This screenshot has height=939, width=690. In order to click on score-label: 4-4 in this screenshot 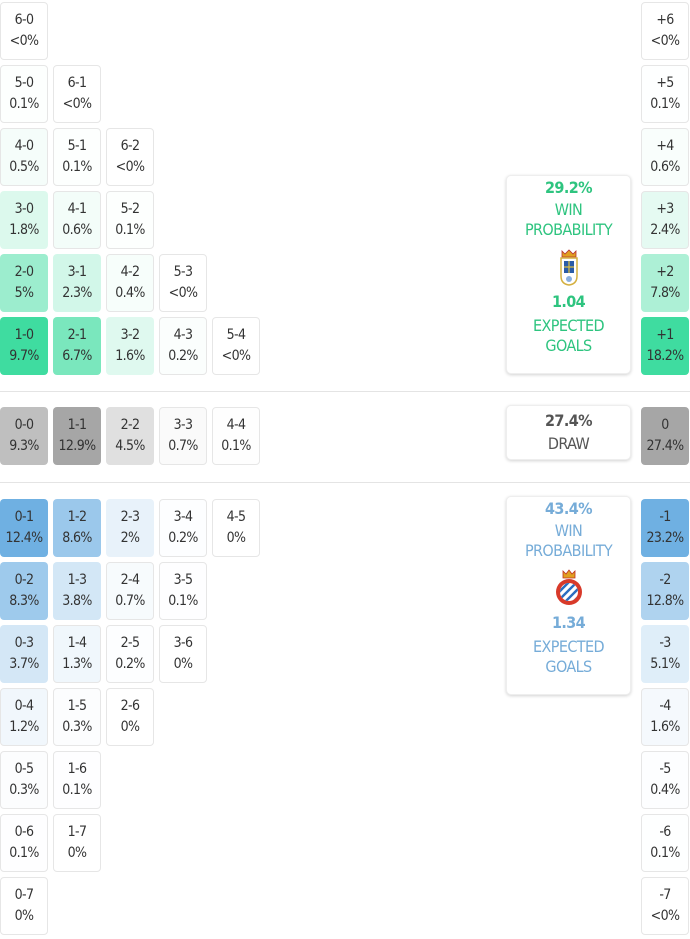, I will do `click(236, 425)`.